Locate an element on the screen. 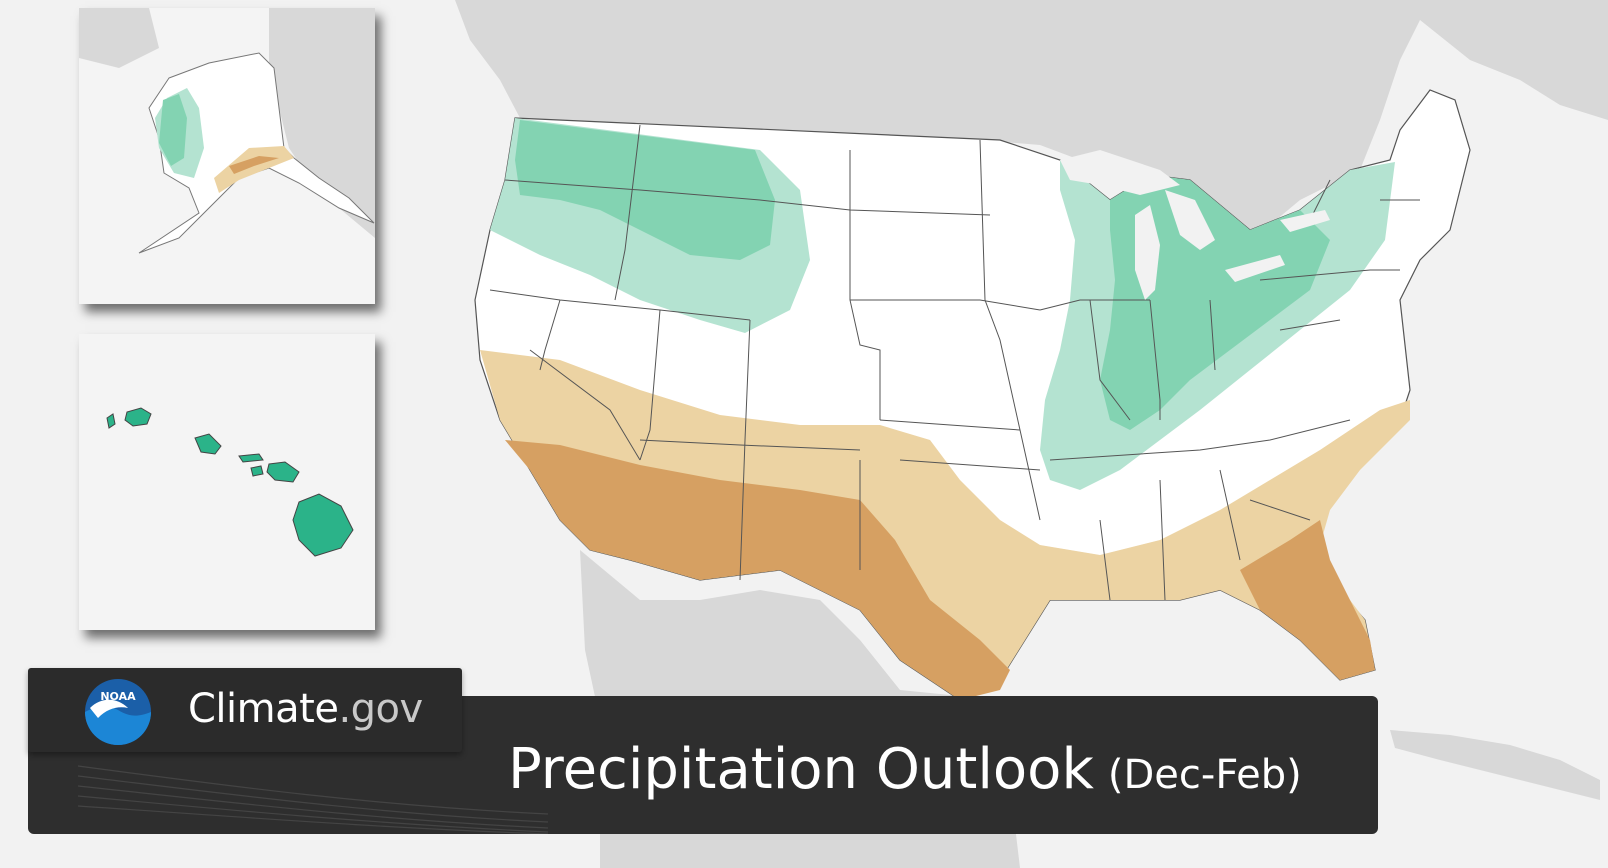  title-bar-texture is located at coordinates (313, 799).